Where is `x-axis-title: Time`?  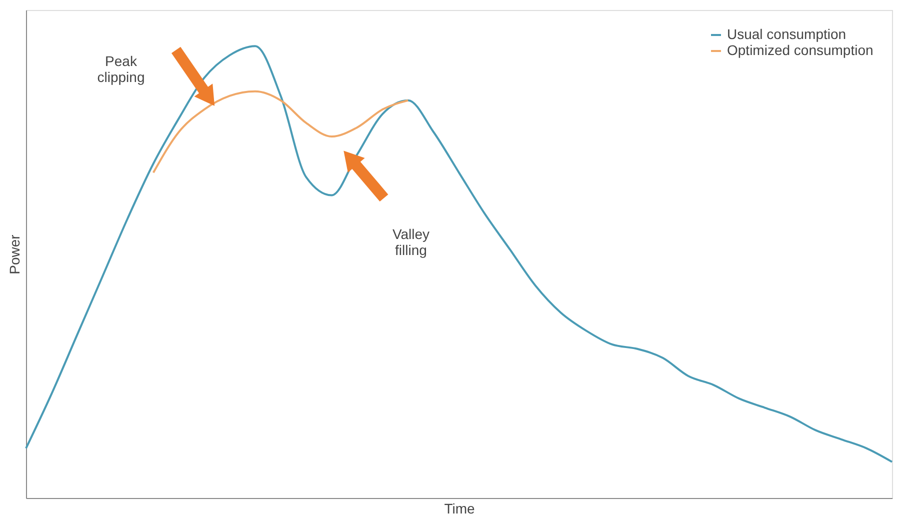 x-axis-title: Time is located at coordinates (460, 508).